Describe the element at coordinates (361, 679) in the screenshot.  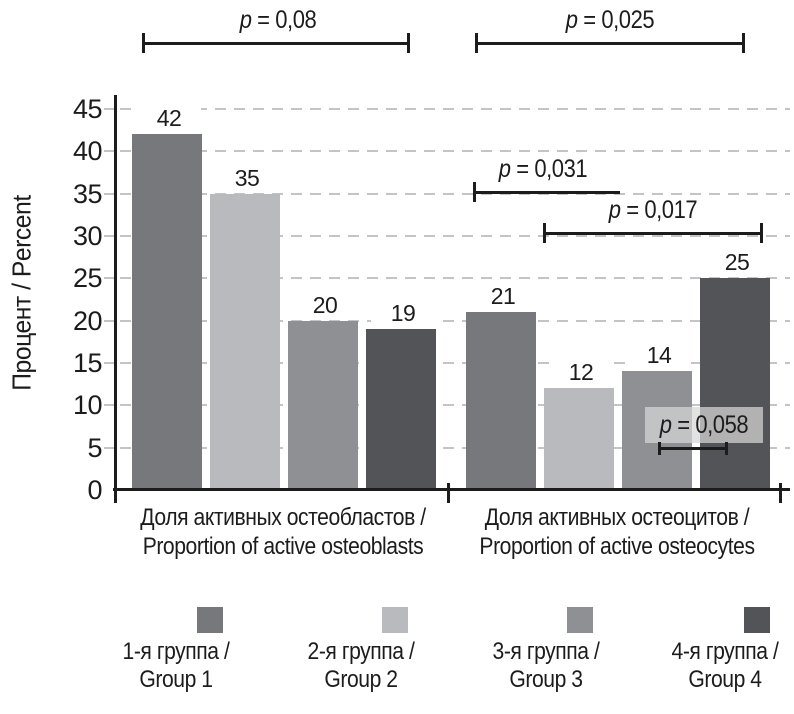
I see `legend-label-en: Group 2` at that location.